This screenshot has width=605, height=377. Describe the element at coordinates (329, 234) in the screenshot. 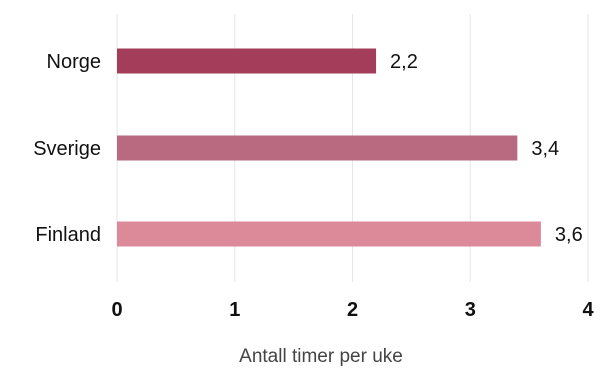

I see `bar-finland` at that location.